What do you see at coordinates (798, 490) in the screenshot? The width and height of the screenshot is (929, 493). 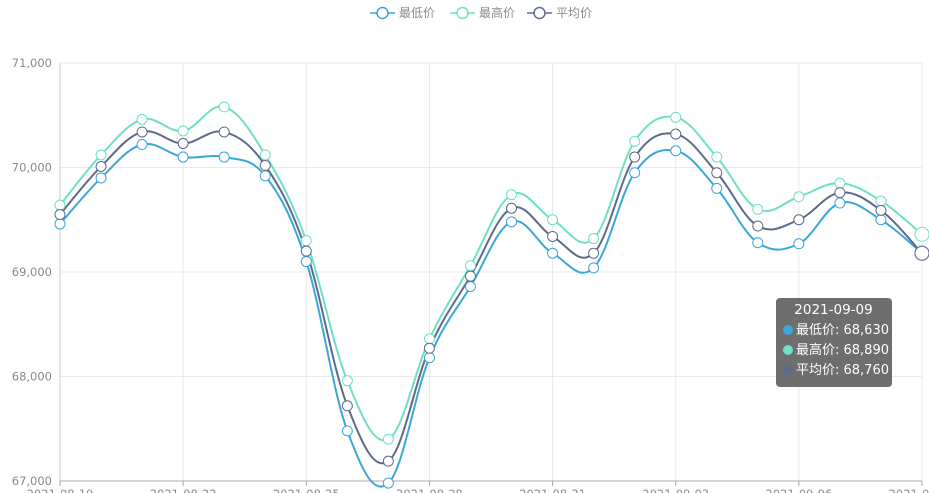 I see `x-tick-label: 2021-09-06` at bounding box center [798, 490].